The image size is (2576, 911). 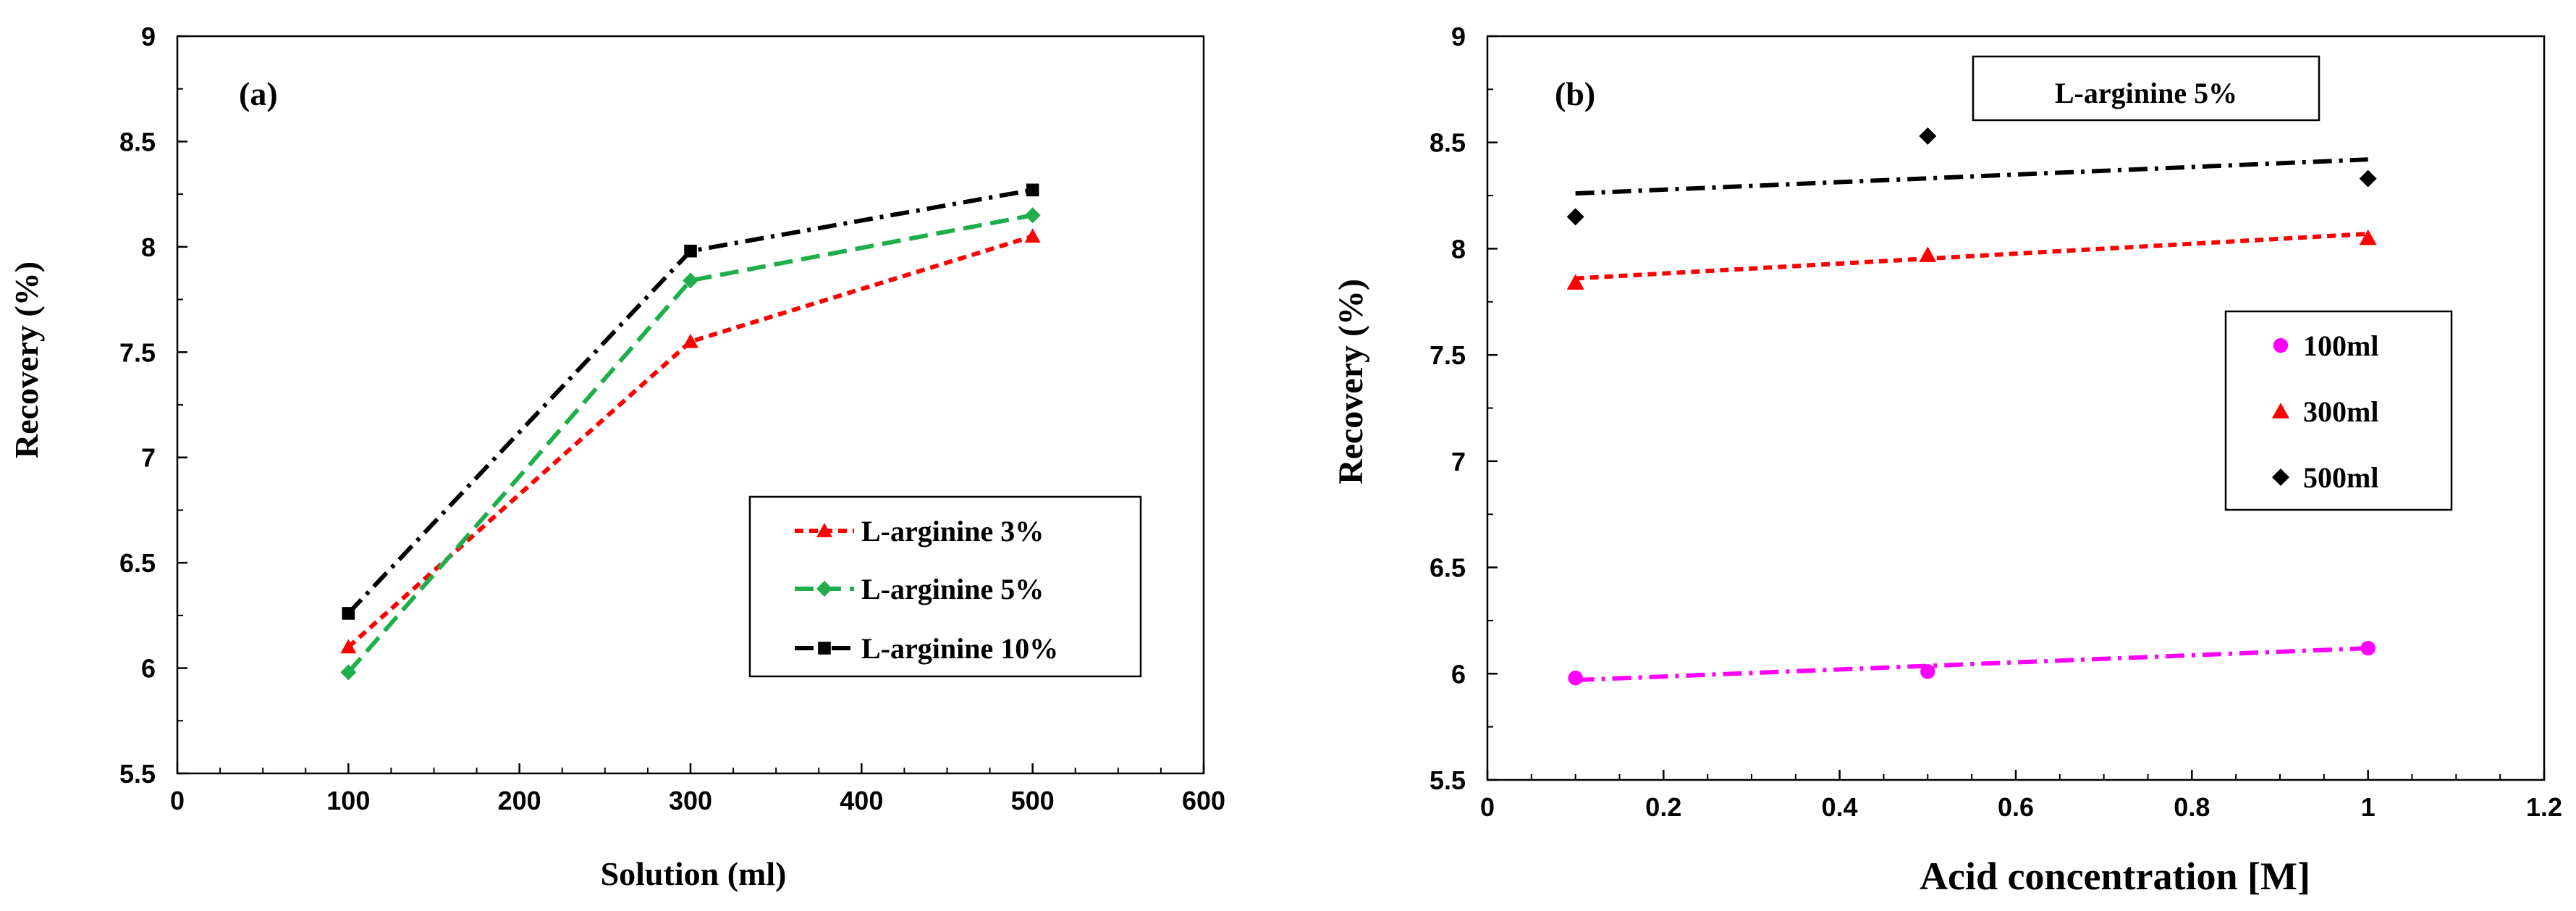 What do you see at coordinates (348, 801) in the screenshot?
I see `x-tick-label: 100` at bounding box center [348, 801].